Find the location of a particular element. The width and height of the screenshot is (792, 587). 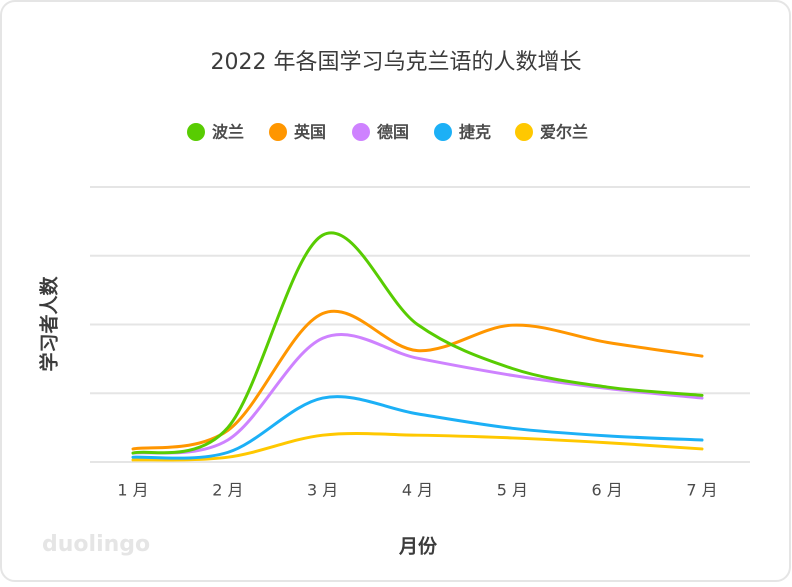

legend-label: 捷克 is located at coordinates (475, 132).